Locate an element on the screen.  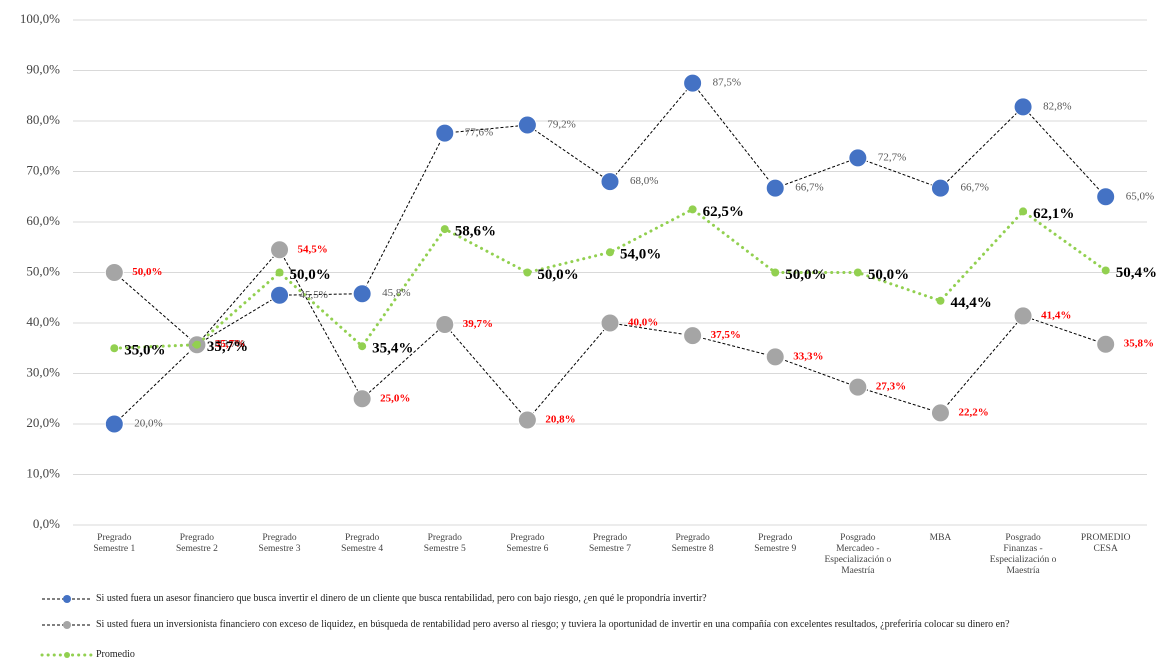
data-label: 37,5% is located at coordinates (726, 335).